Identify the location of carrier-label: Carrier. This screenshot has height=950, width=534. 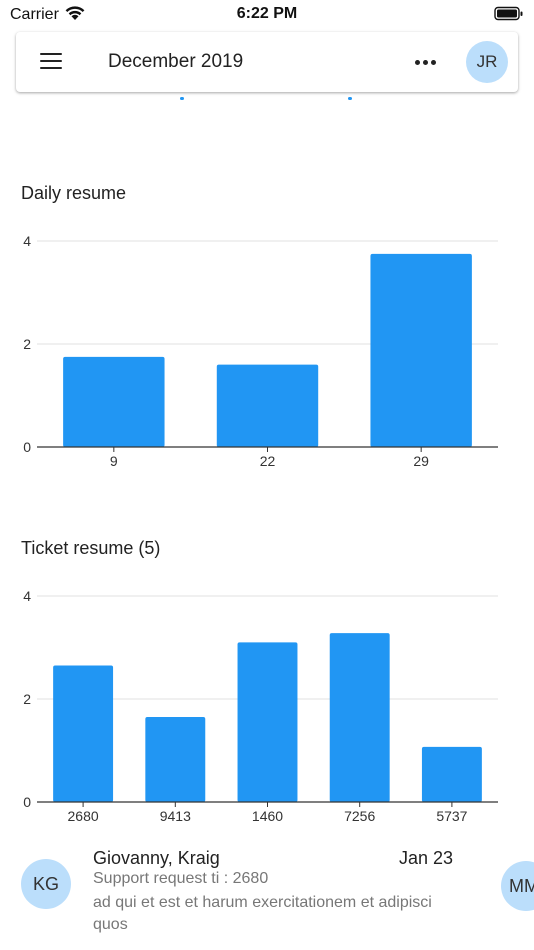
(34, 14).